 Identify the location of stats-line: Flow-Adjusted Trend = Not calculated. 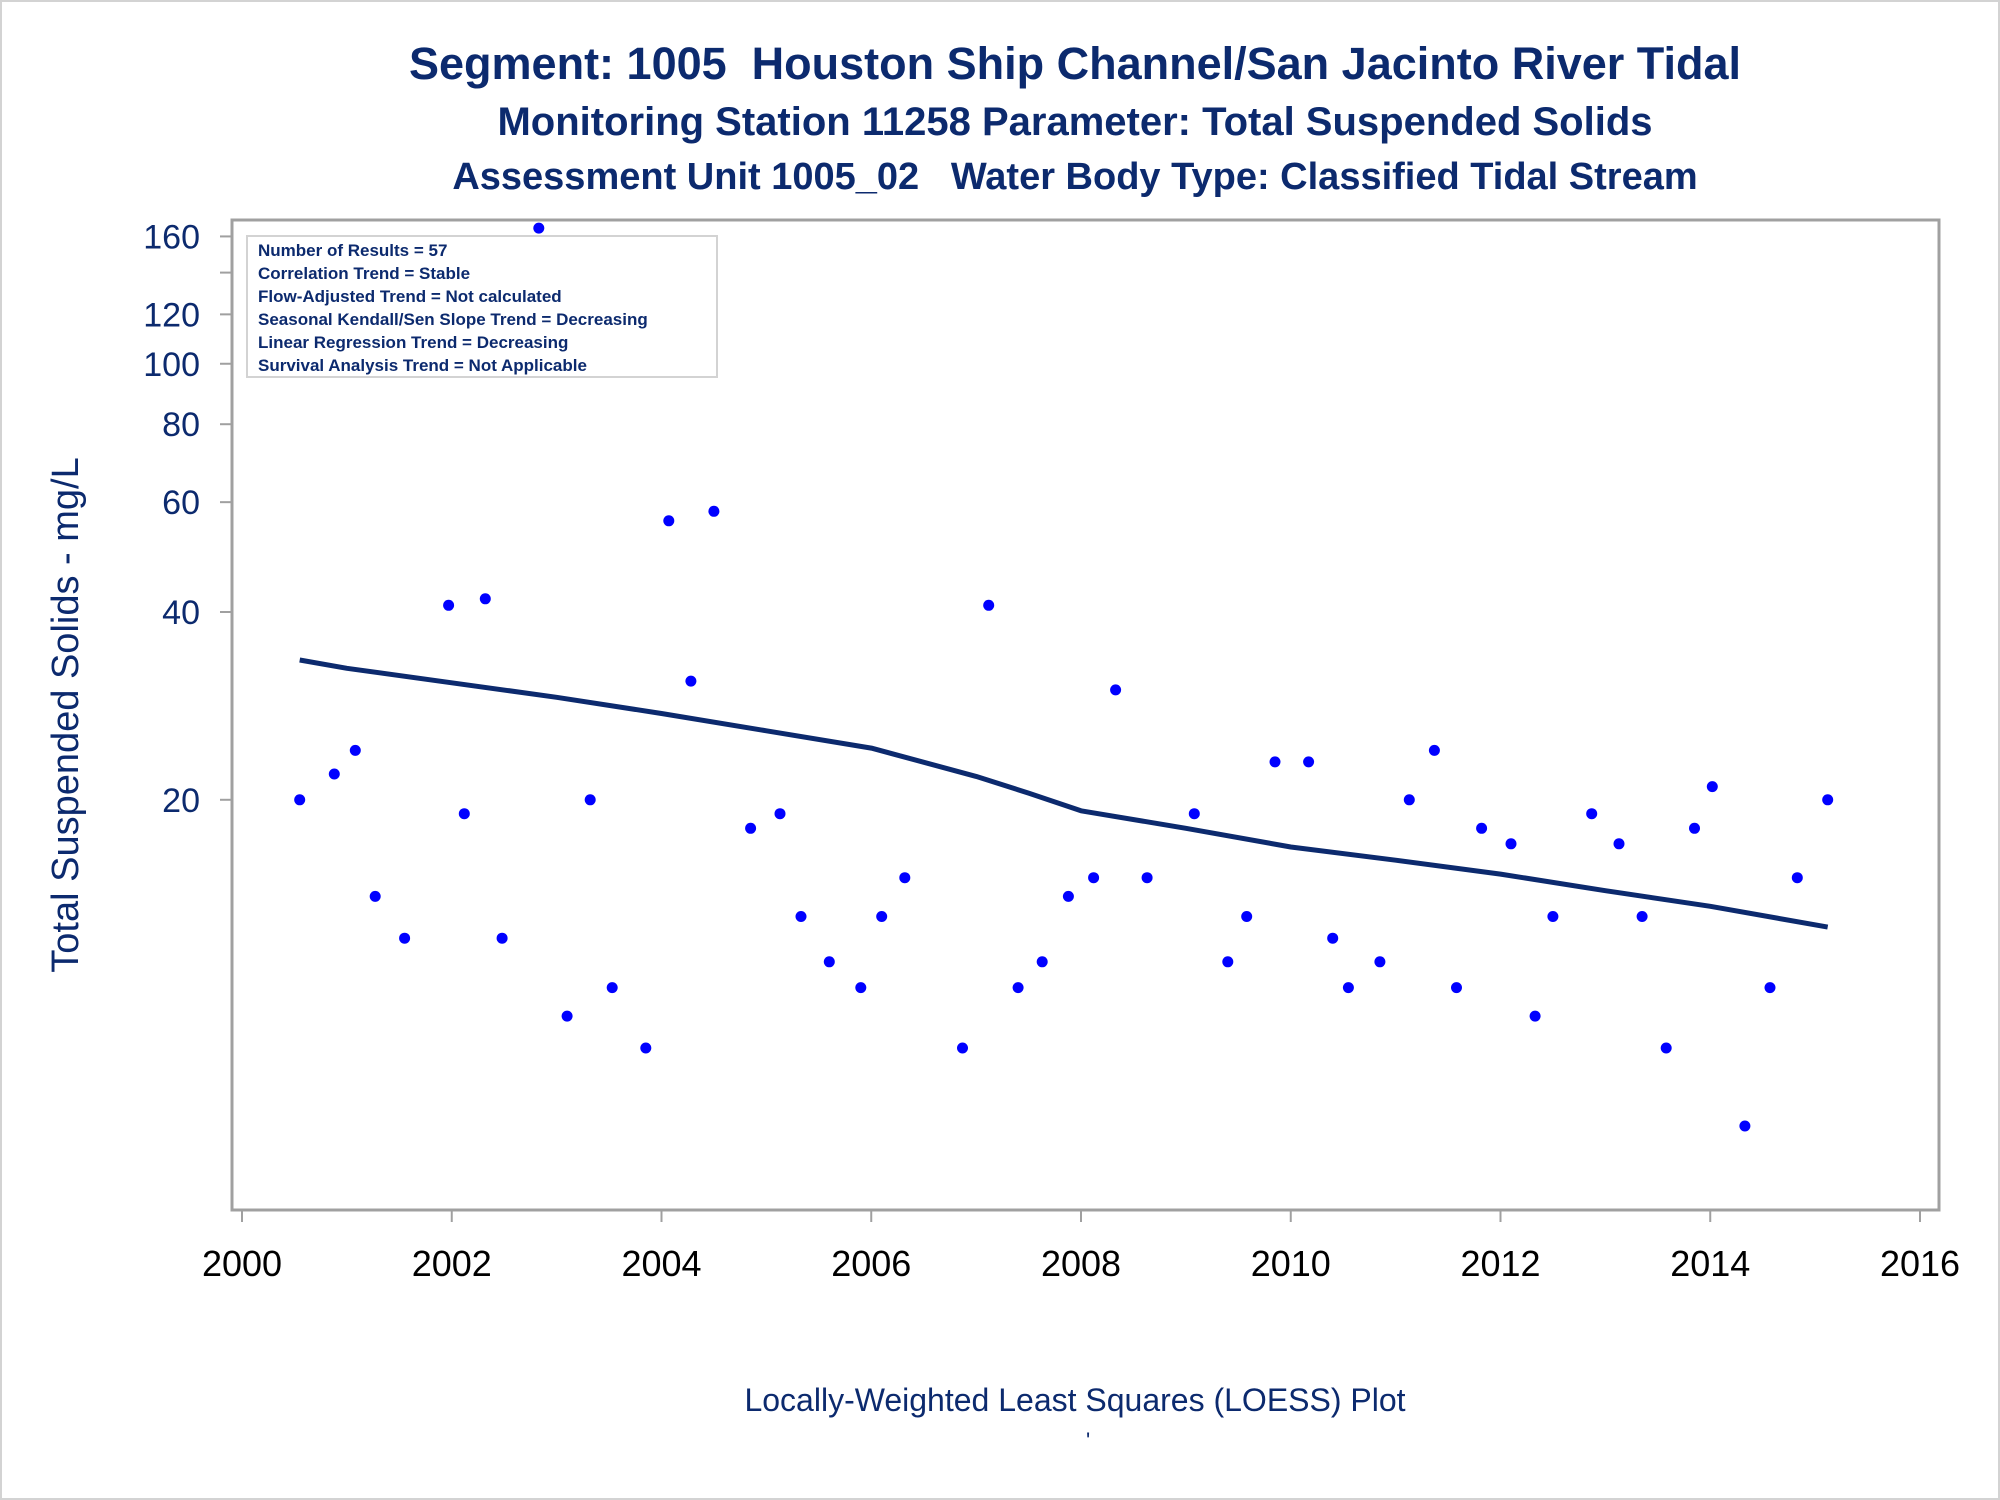
(410, 296).